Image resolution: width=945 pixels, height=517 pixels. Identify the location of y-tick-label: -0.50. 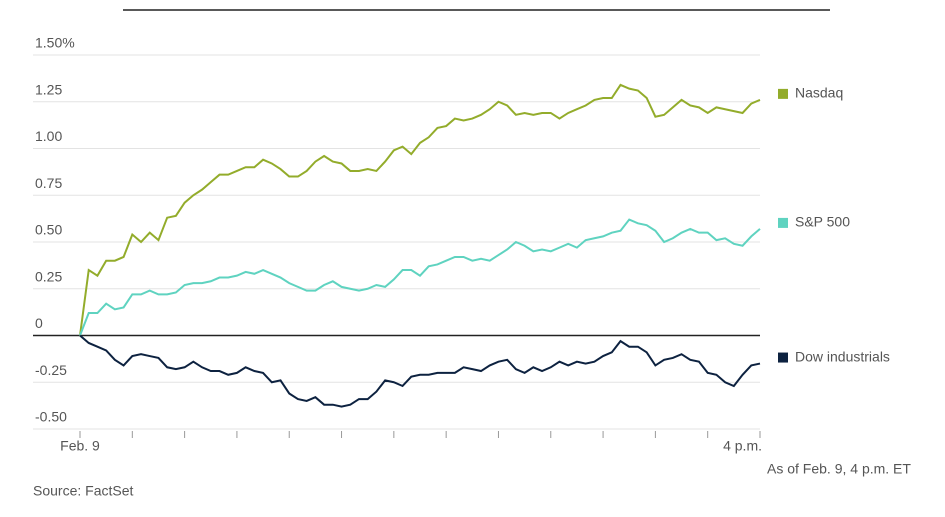
(51, 417).